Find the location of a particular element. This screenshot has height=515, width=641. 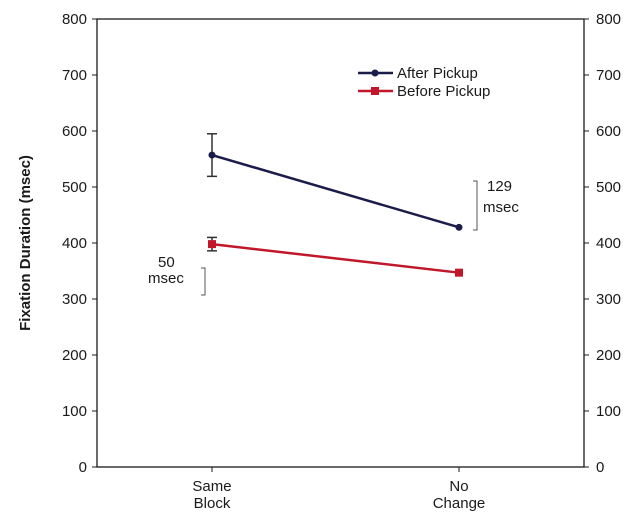

left-tick-label: 600 is located at coordinates (74, 131).